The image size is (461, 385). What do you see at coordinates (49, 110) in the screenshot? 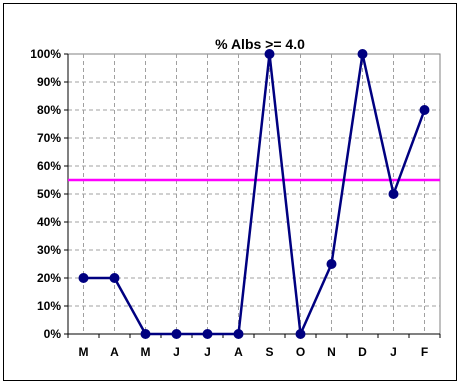
I see `y-tick-label: 80%` at bounding box center [49, 110].